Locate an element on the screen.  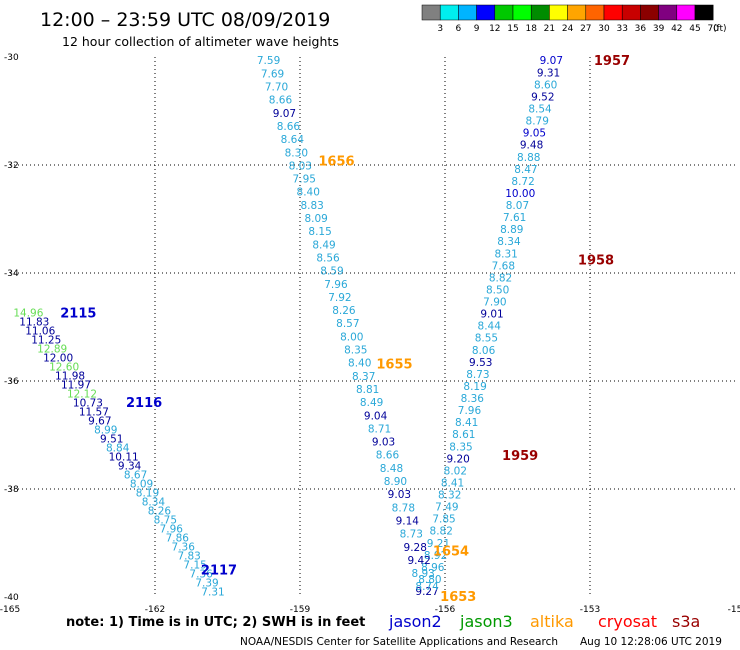
wave-height-value: 8.81 is located at coordinates (367, 390).